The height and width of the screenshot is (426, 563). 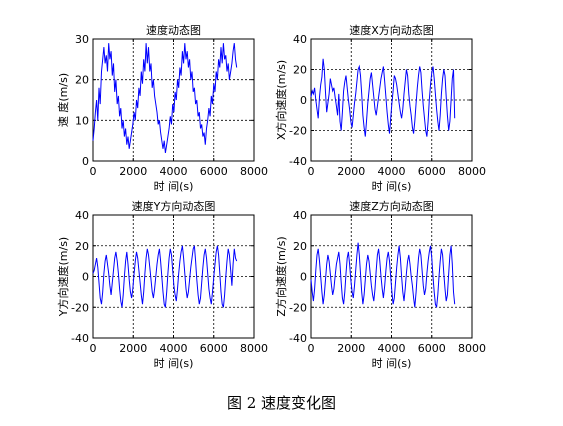 What do you see at coordinates (281, 276) in the screenshot?
I see `y-axis-label: Z方向速度(m/s)` at bounding box center [281, 276].